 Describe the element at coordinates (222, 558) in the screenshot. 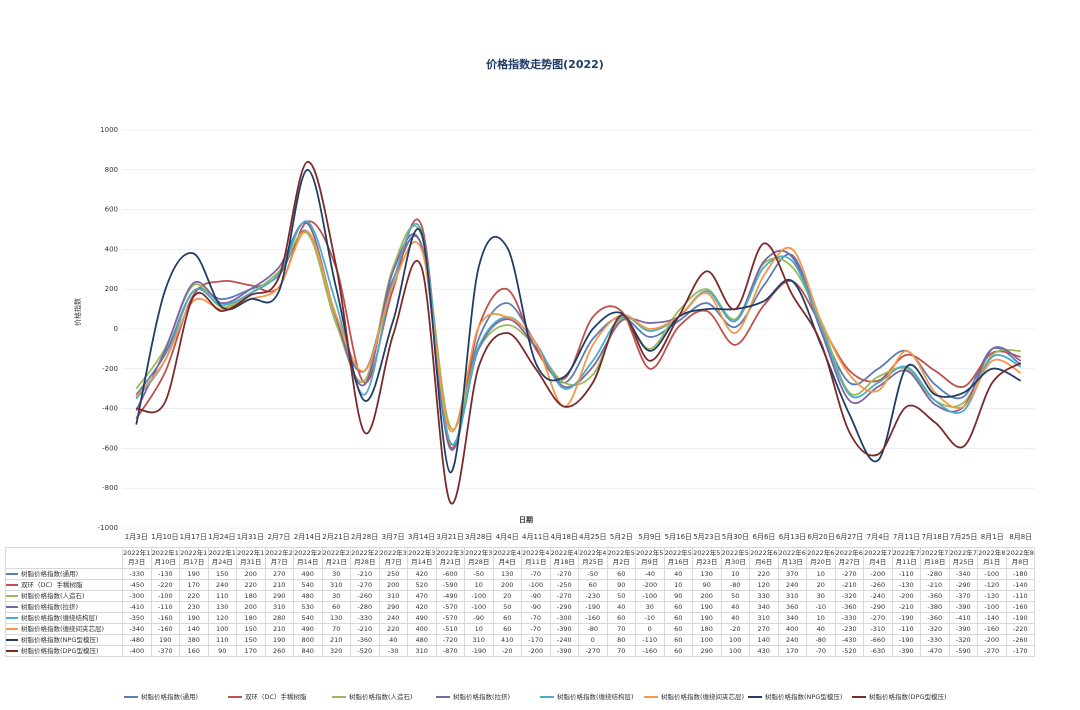

I see `table-cell: 2022年1月24日` at that location.